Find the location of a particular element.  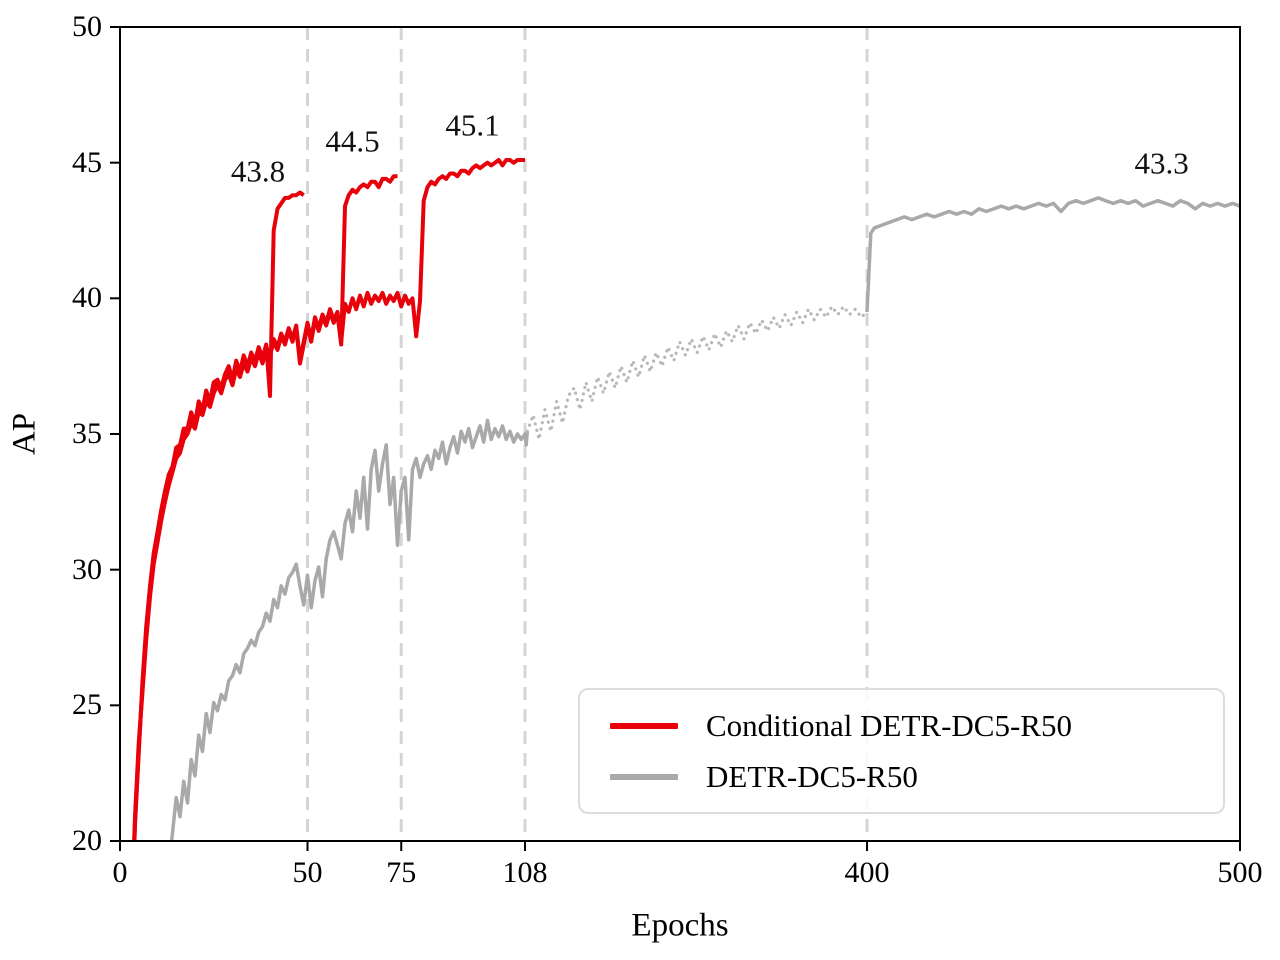

annotation-ap-44-5: 44.5 is located at coordinates (352, 141).